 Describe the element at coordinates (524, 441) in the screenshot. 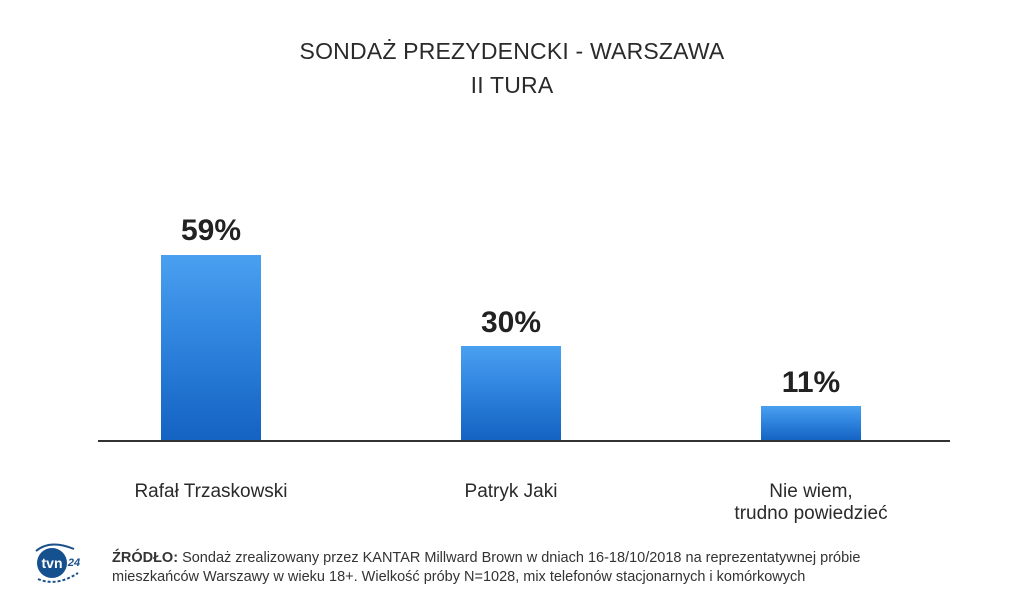

I see `x-axis-line` at that location.